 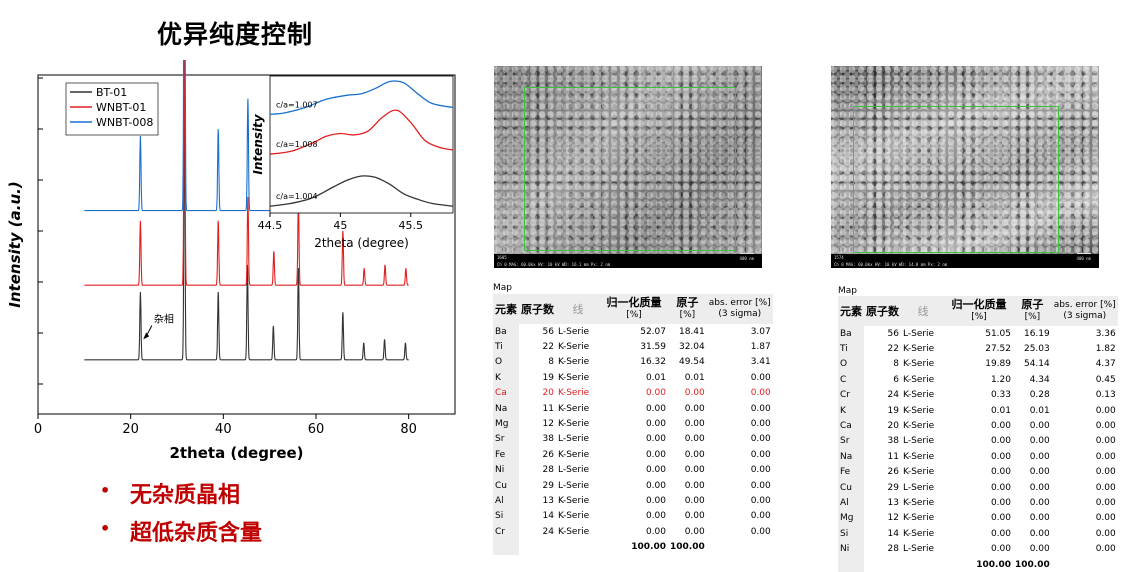 I want to click on col-atom: 原子 [%], so click(x=687, y=309).